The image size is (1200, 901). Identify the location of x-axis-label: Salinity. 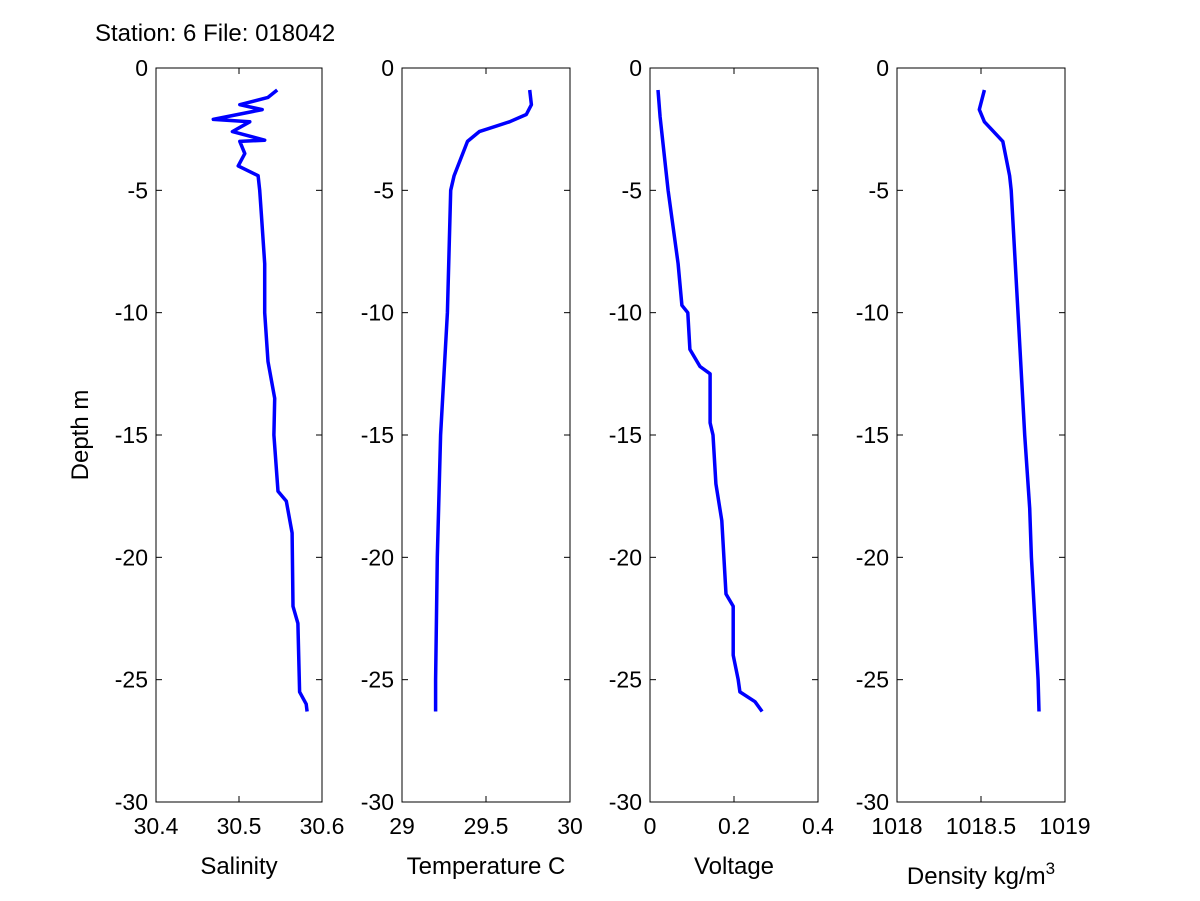
(238, 866).